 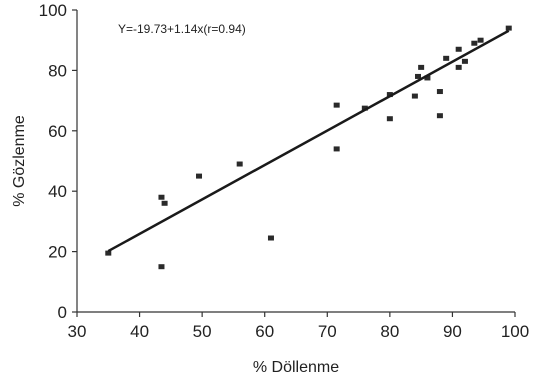 I want to click on x-axis-title: % Döllenme, so click(x=296, y=367).